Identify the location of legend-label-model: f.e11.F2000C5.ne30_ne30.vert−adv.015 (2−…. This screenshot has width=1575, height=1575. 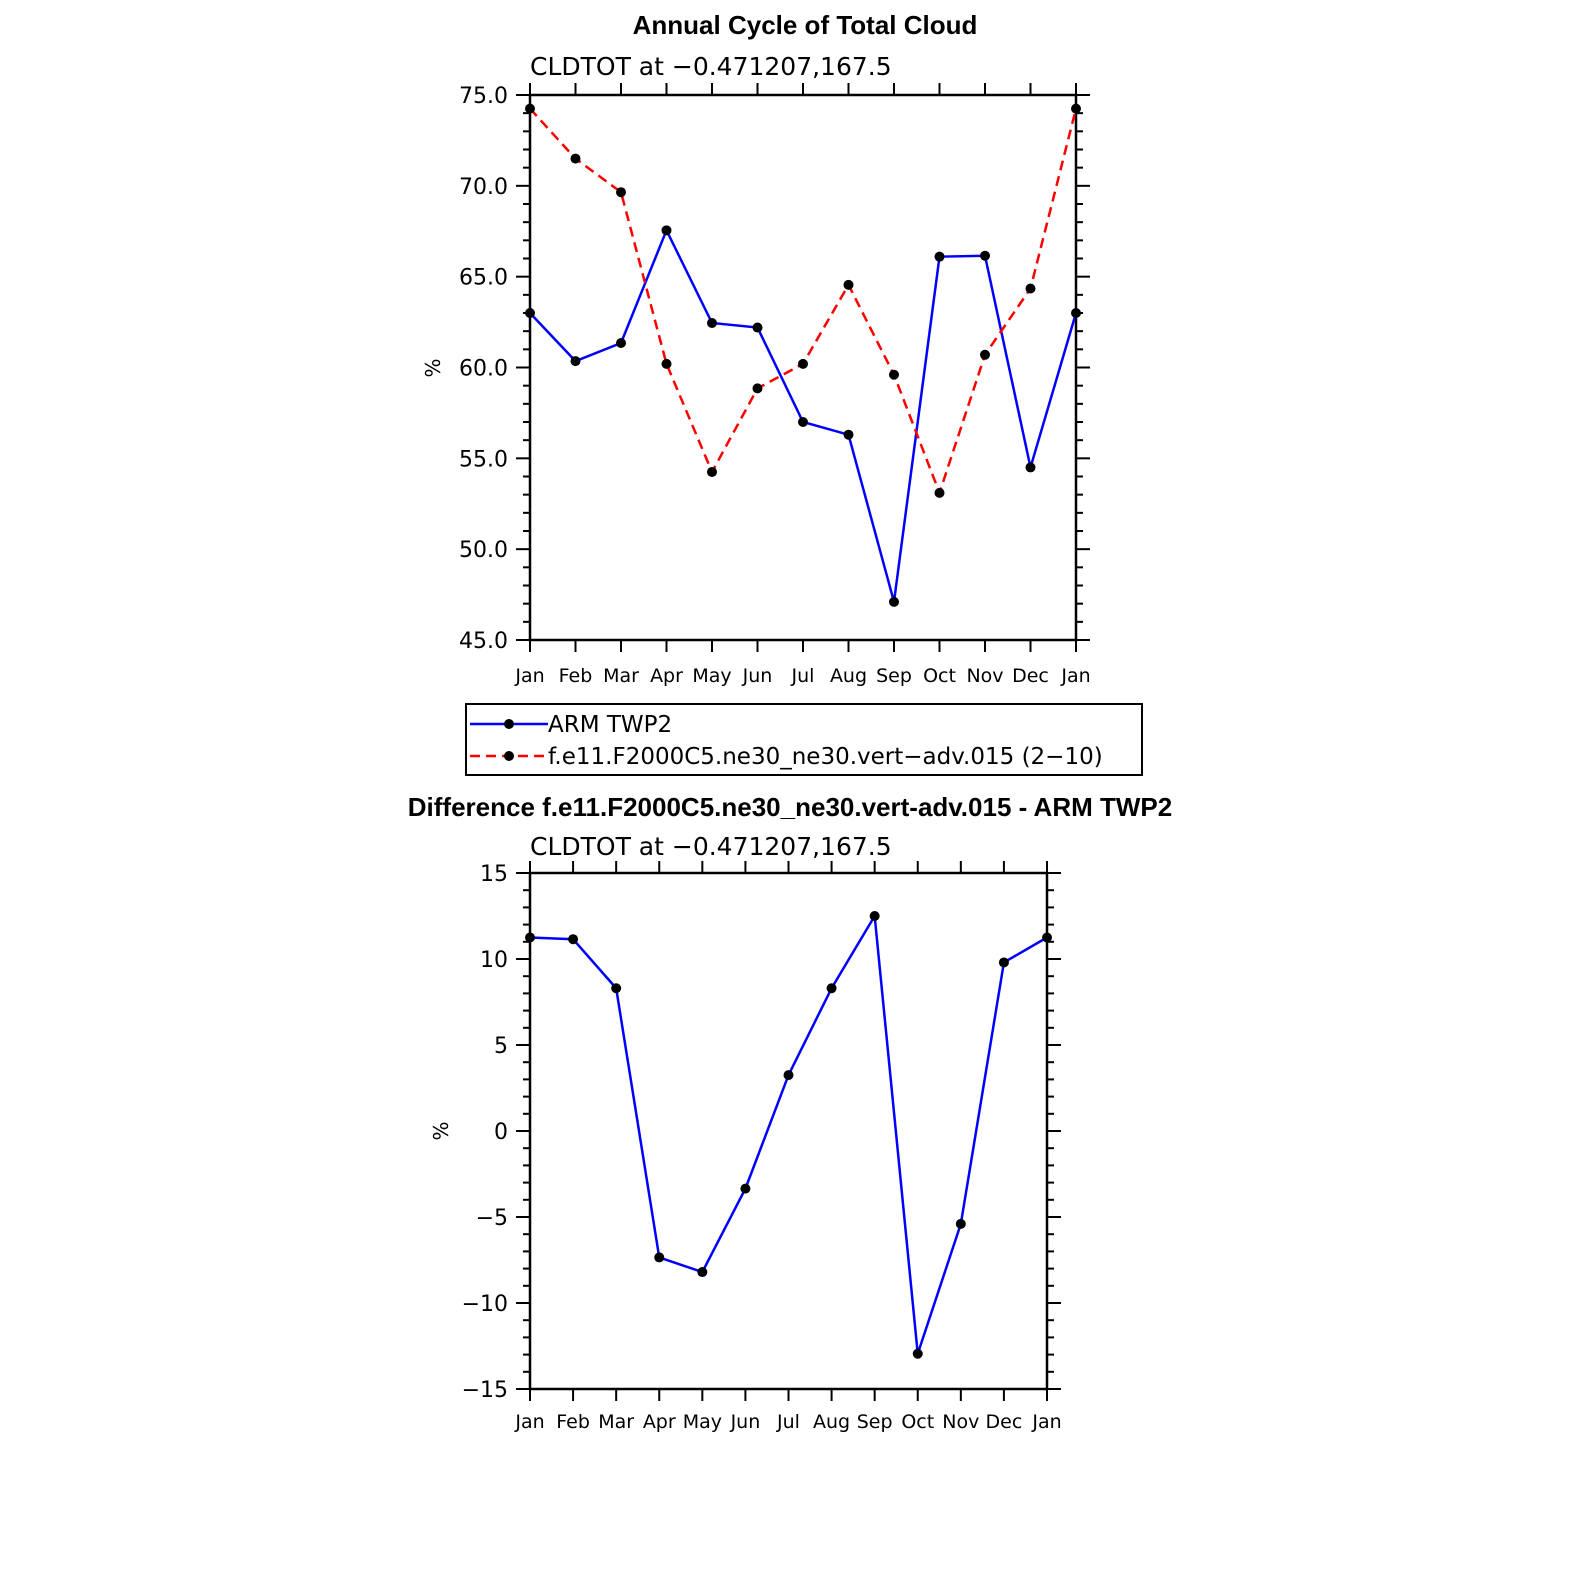
(825, 757).